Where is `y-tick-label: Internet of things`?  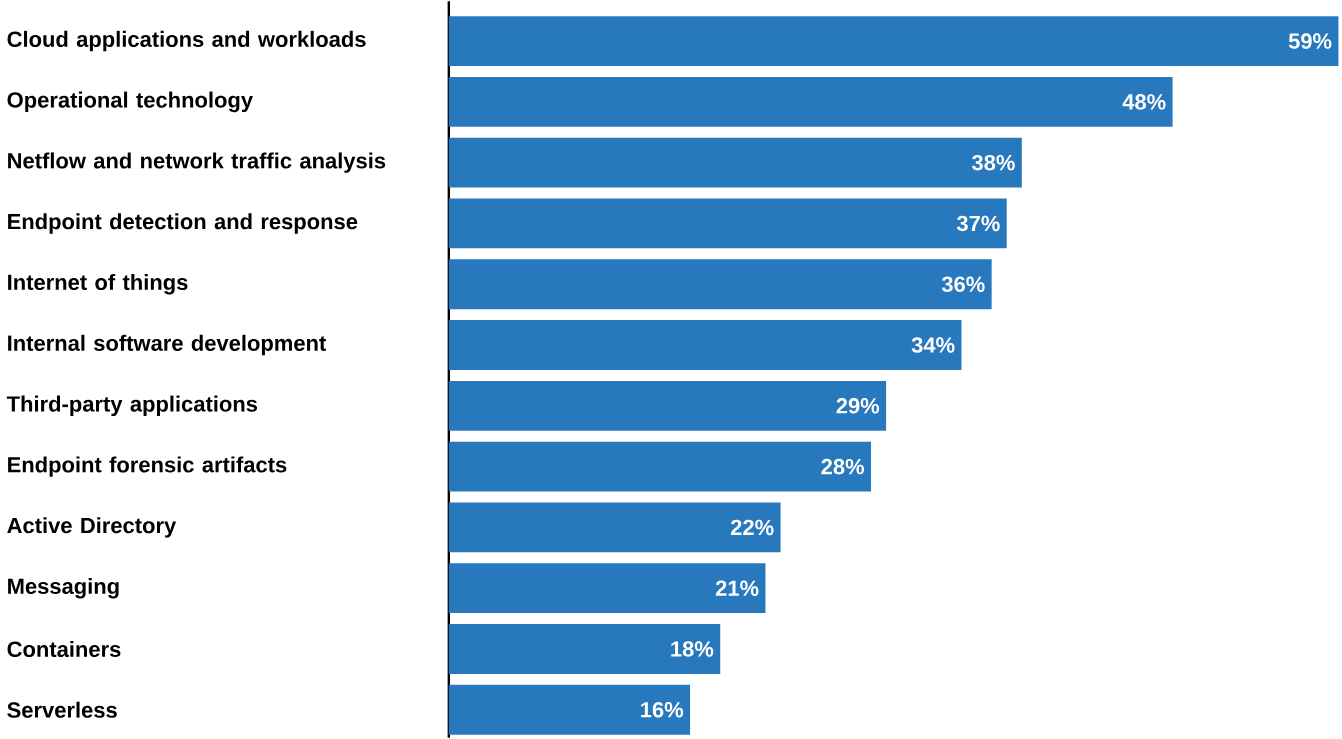
y-tick-label: Internet of things is located at coordinates (98, 284).